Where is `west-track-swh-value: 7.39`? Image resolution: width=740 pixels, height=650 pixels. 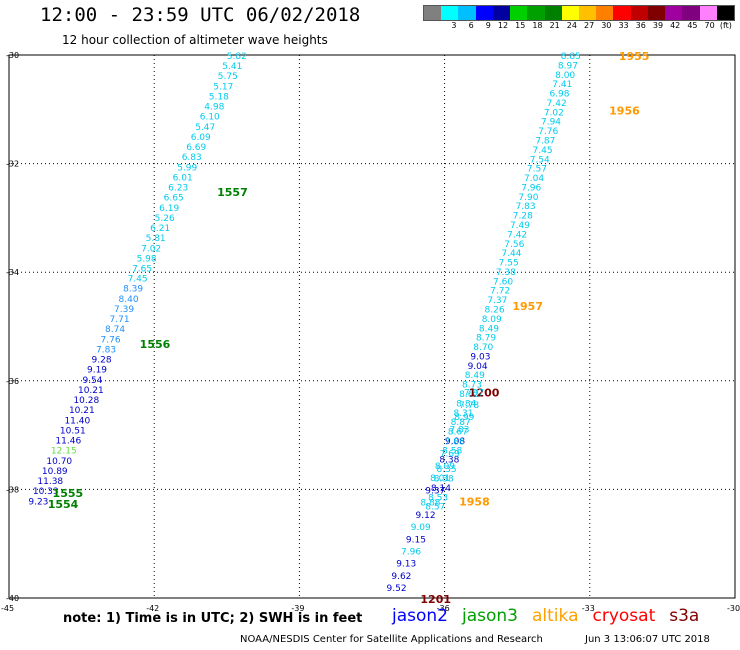
west-track-swh-value: 7.39 is located at coordinates (124, 310).